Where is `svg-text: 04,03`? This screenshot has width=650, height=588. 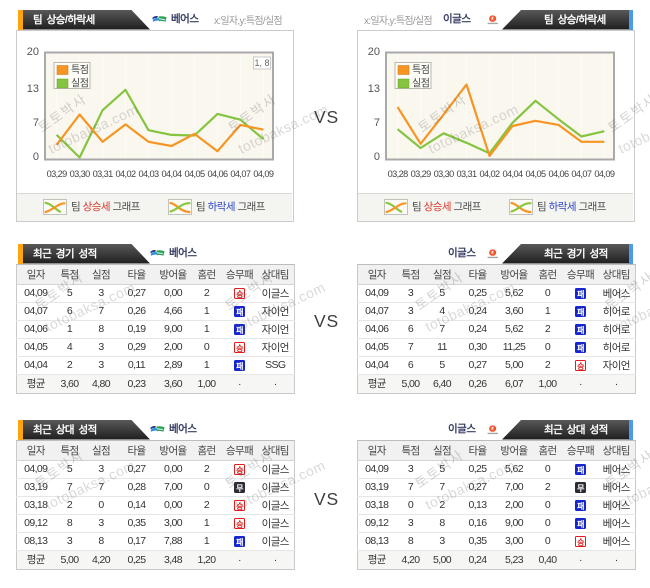 svg-text: 04,03 is located at coordinates (149, 174).